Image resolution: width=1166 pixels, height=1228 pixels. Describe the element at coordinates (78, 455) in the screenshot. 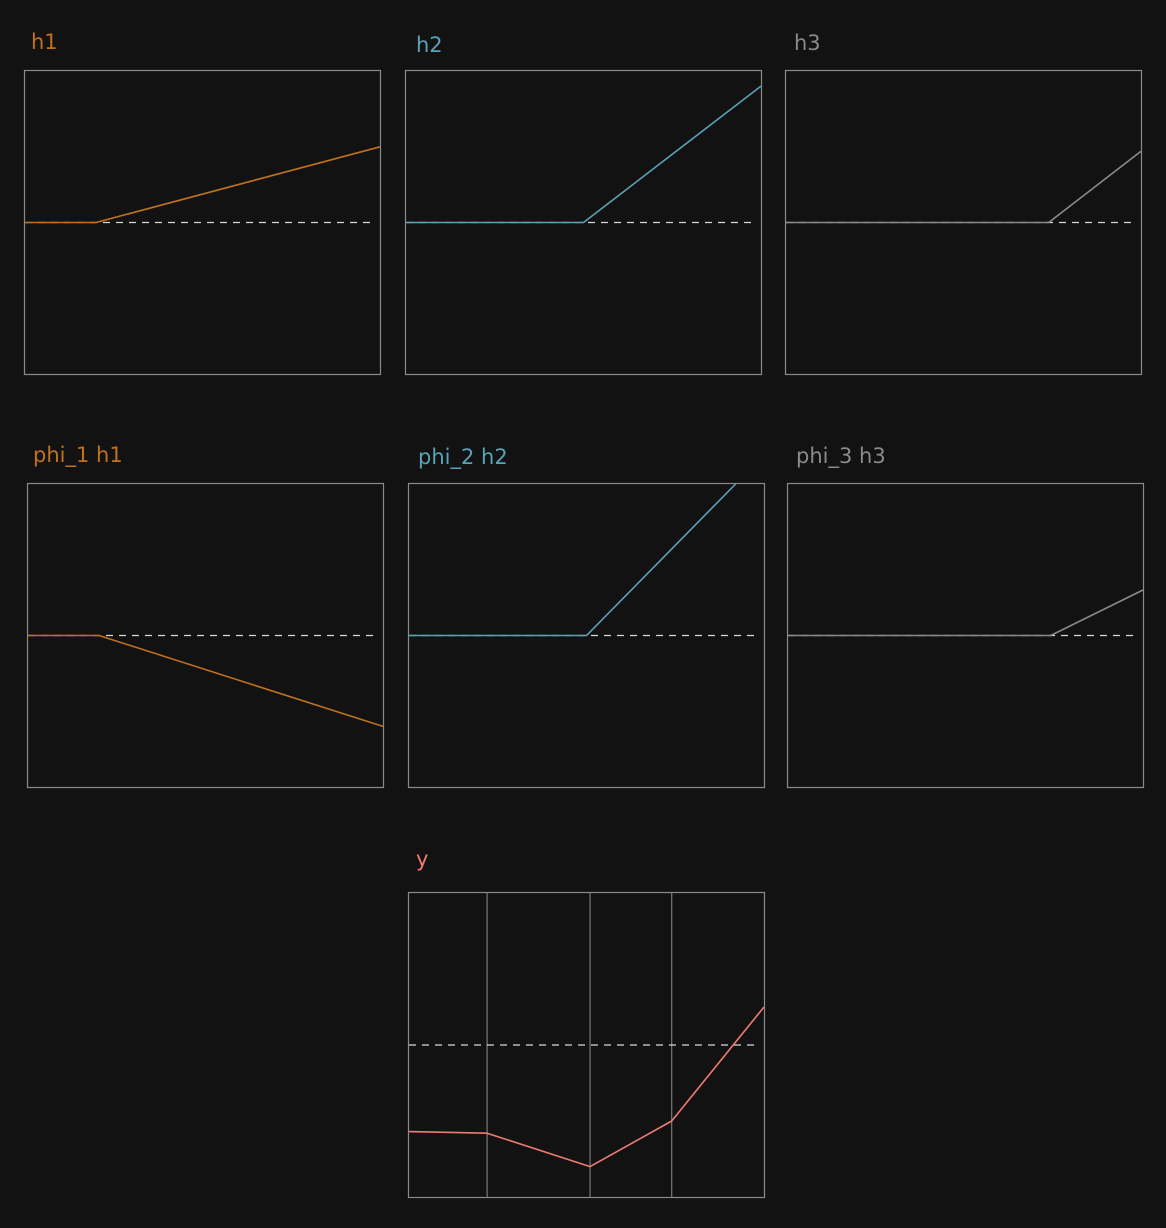

I see `panel-title-phi1-h1: phi_1 h1` at that location.